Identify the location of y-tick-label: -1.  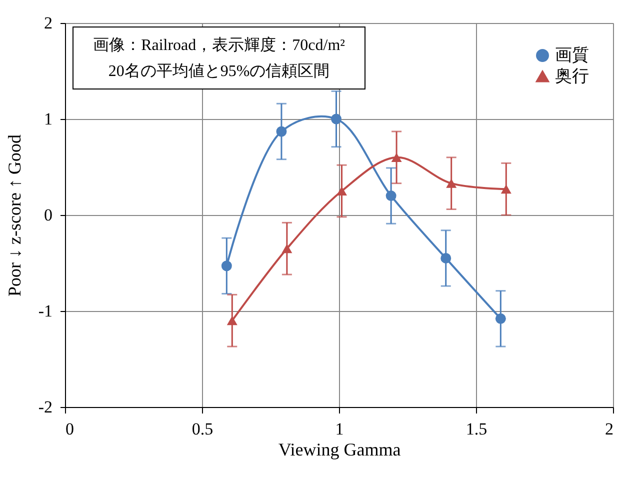
(45, 311).